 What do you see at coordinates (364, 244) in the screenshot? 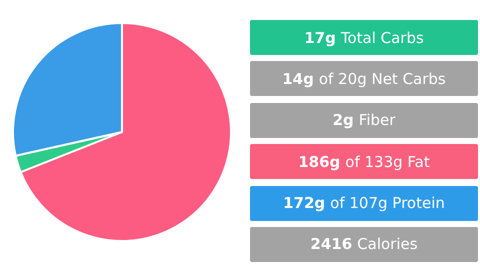
I see `text: 2416 Calories` at bounding box center [364, 244].